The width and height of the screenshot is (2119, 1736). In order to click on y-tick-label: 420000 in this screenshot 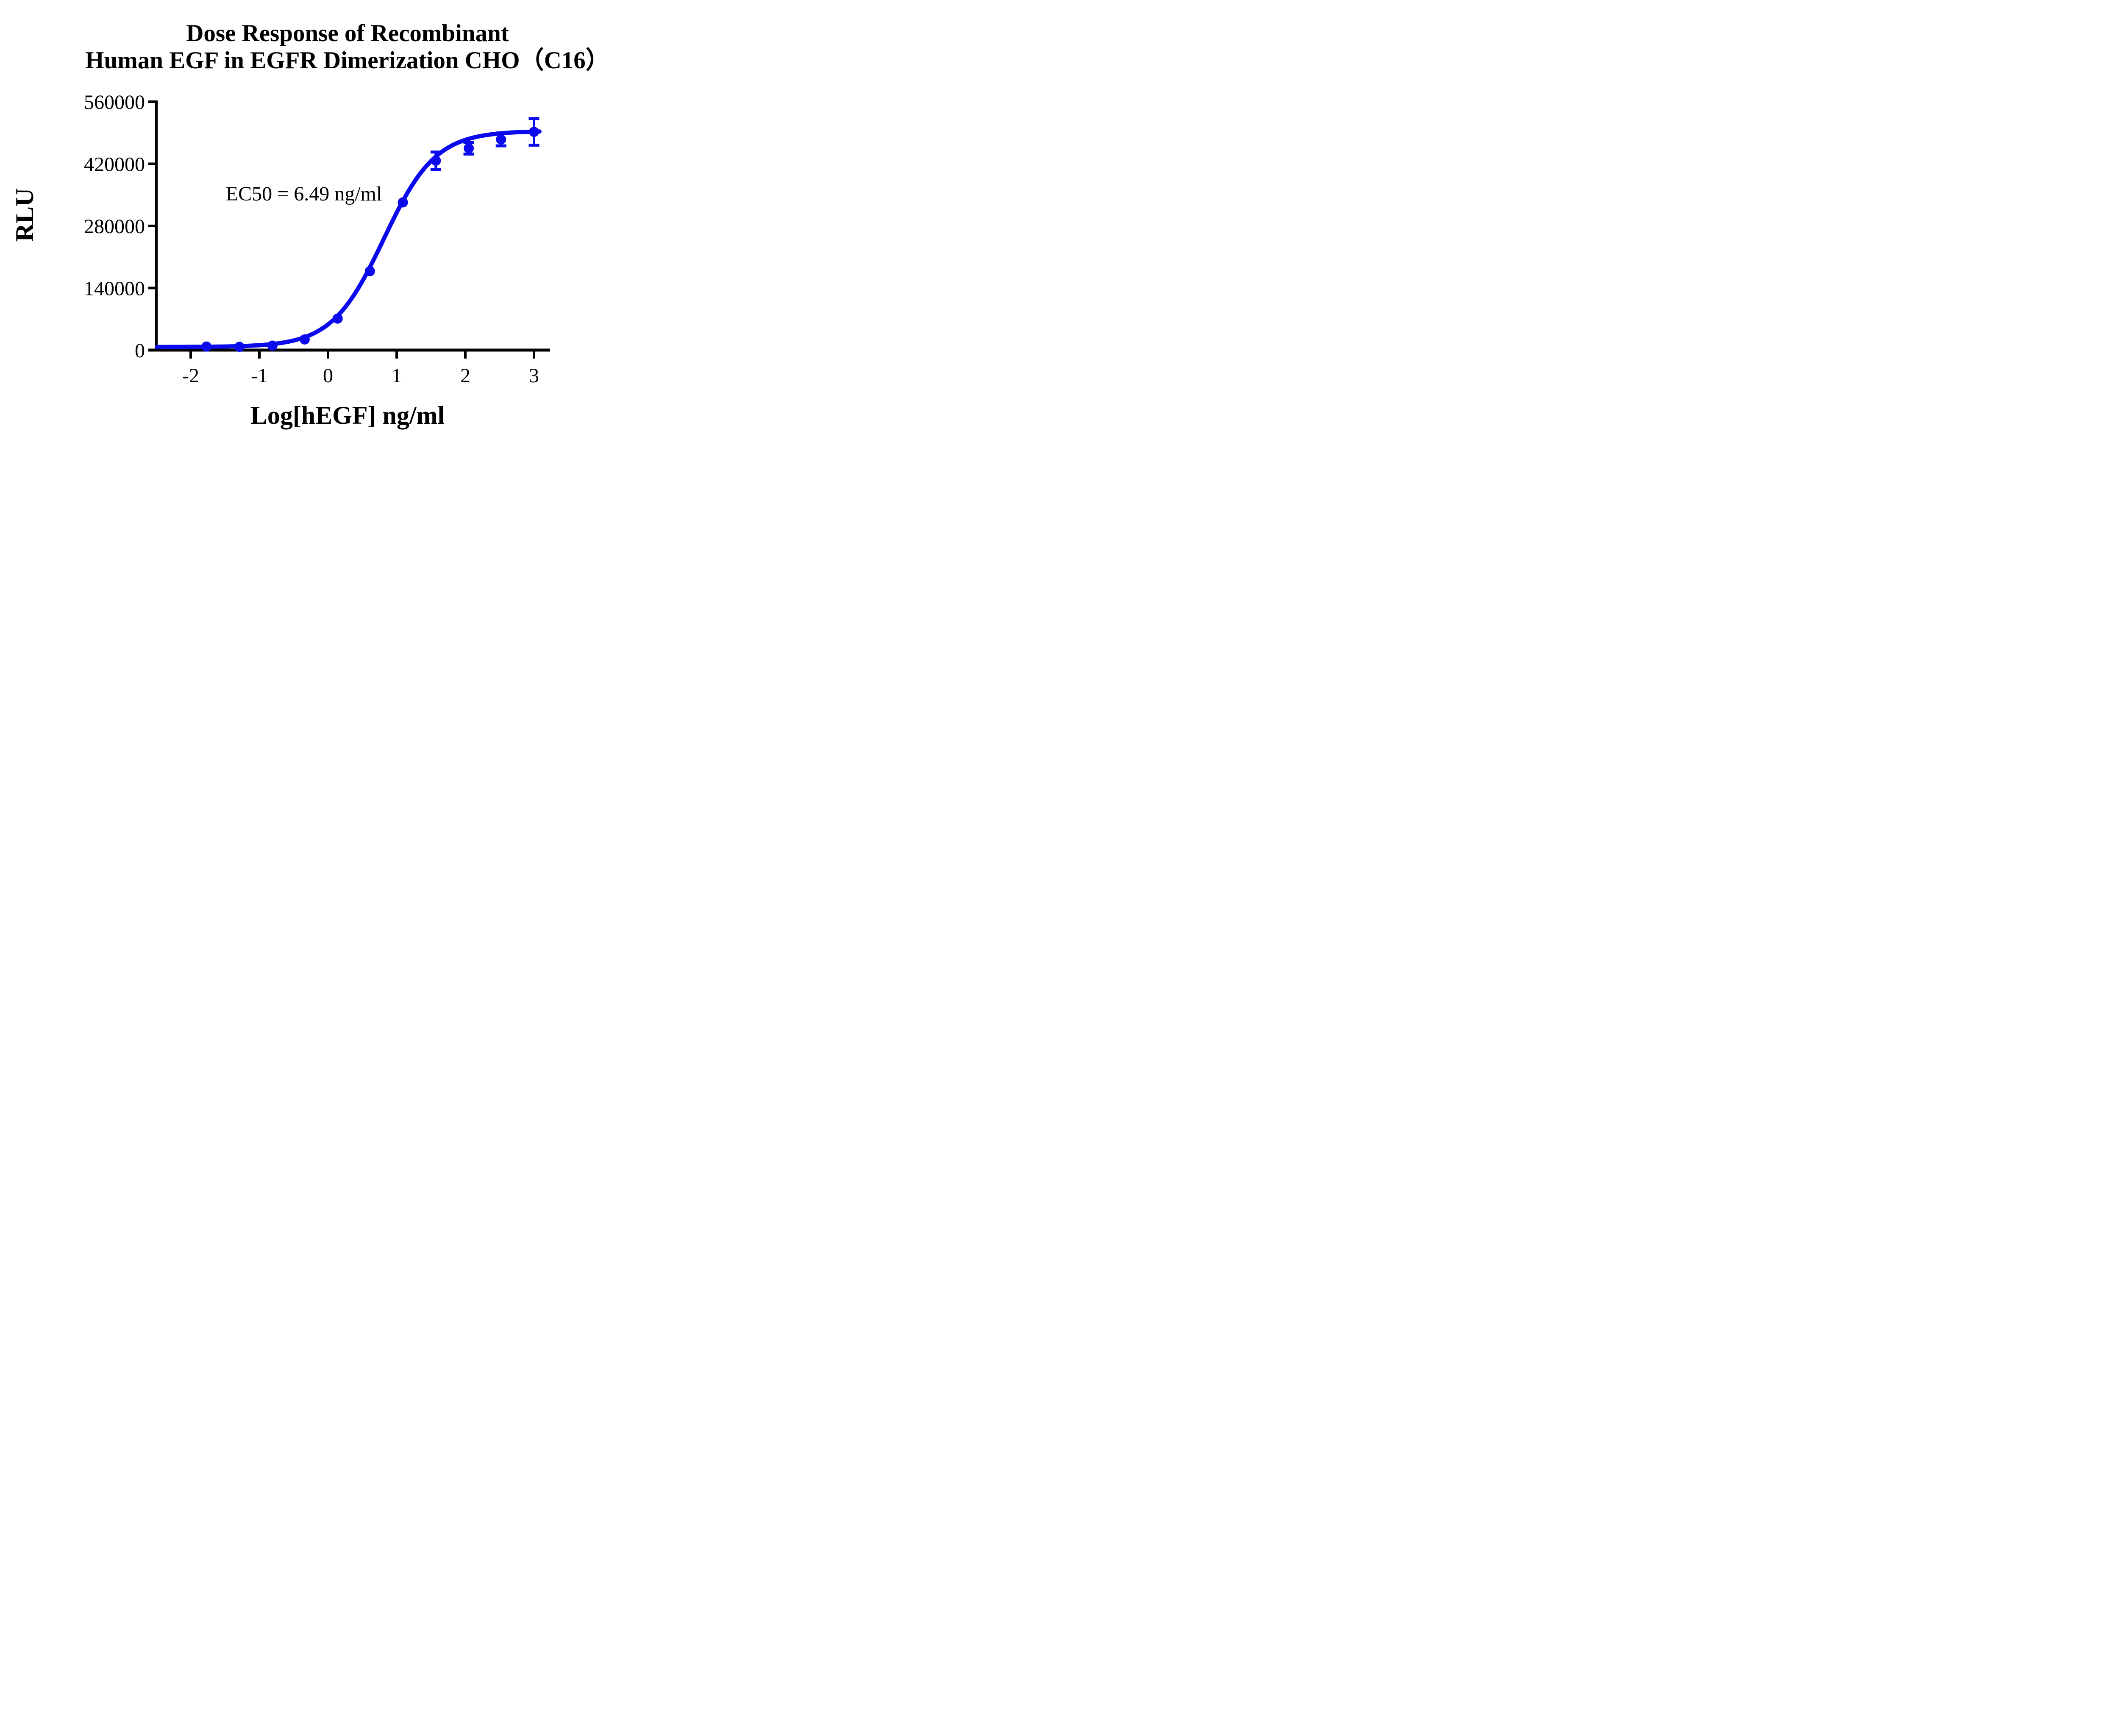, I will do `click(115, 164)`.